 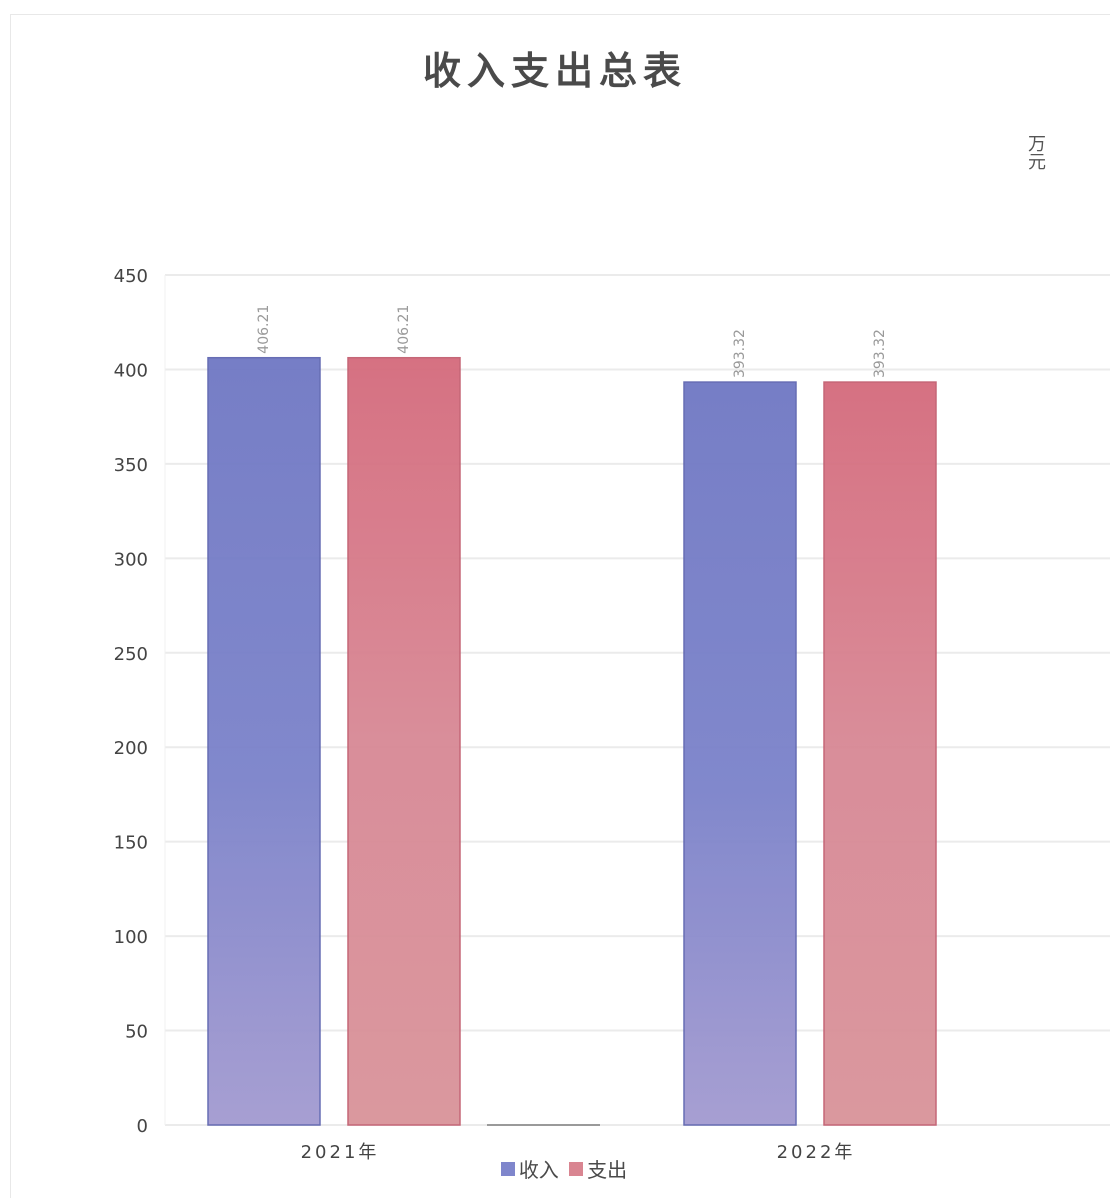 What do you see at coordinates (142, 1126) in the screenshot?
I see `y-tick-label: 0` at bounding box center [142, 1126].